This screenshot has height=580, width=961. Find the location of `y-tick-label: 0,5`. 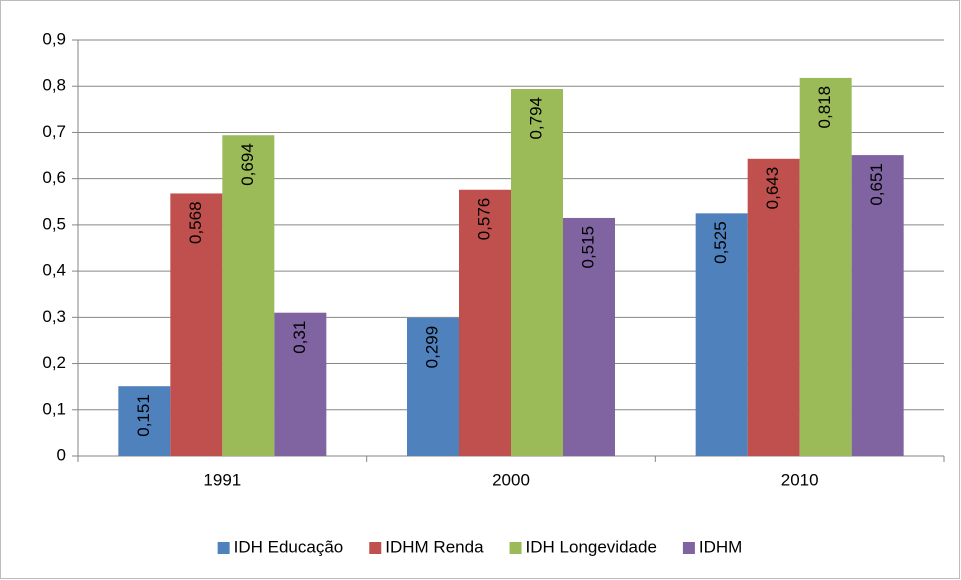

y-tick-label: 0,5 is located at coordinates (54, 223).